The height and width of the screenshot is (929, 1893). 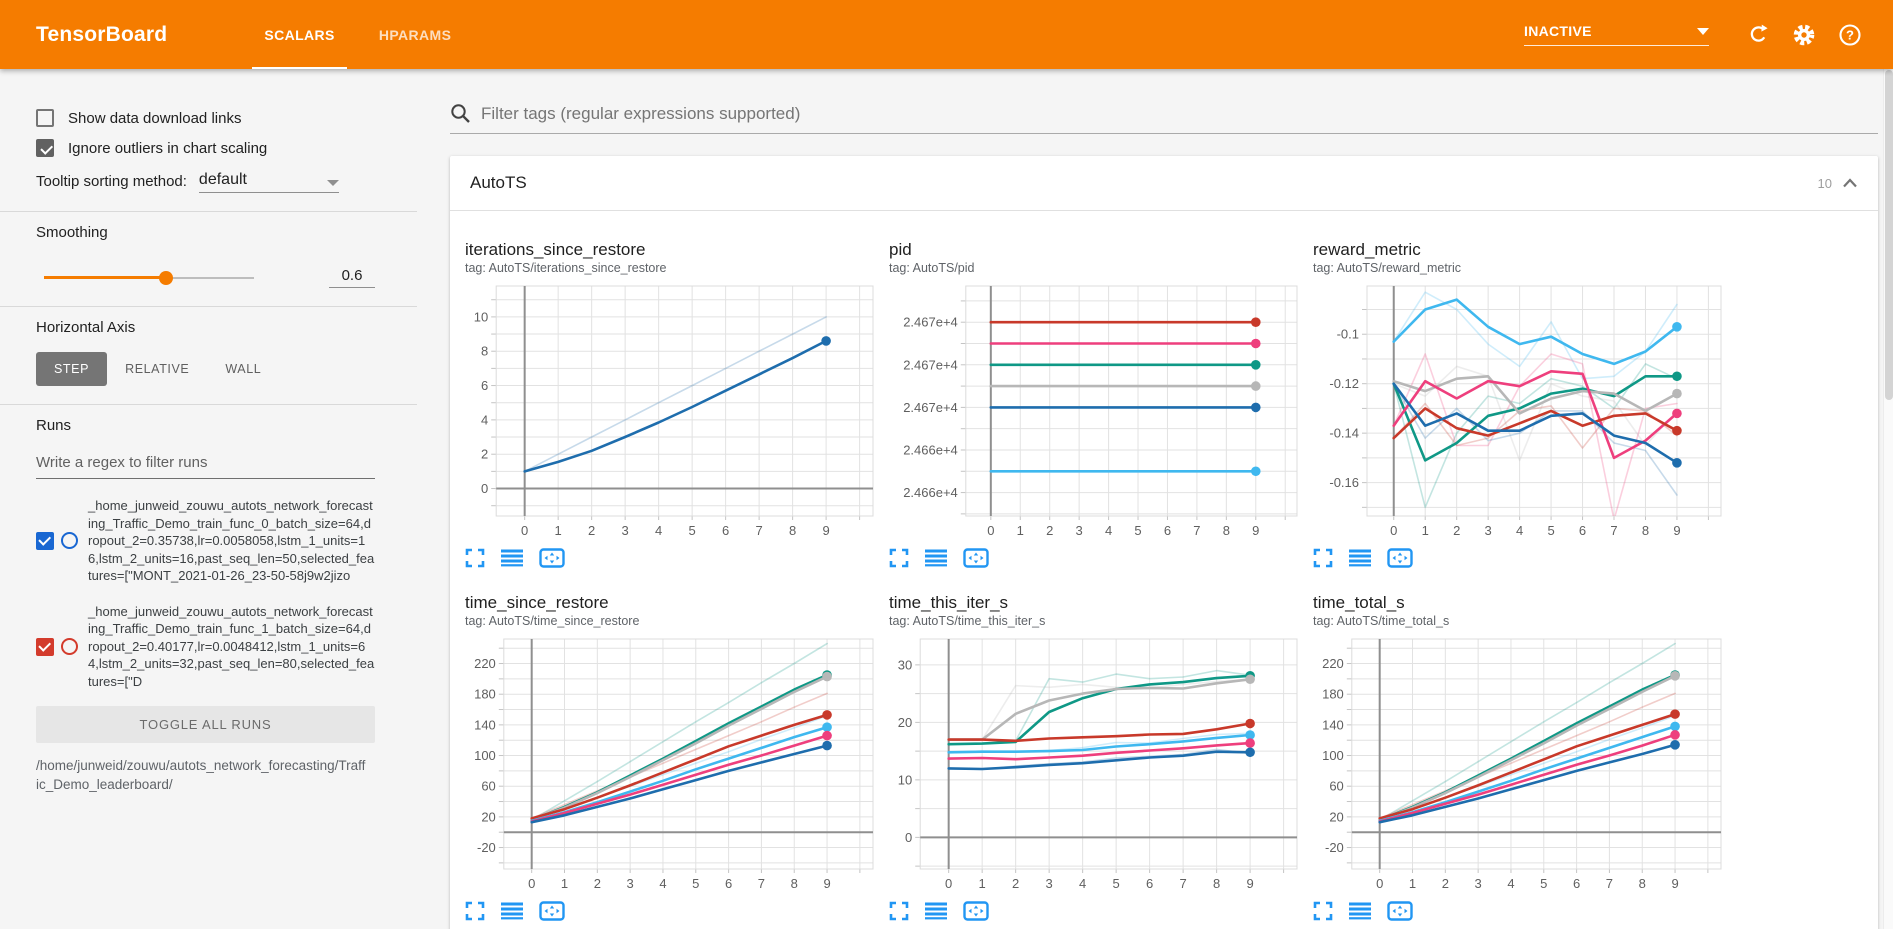 What do you see at coordinates (826, 883) in the screenshot?
I see `svg-text: 9` at bounding box center [826, 883].